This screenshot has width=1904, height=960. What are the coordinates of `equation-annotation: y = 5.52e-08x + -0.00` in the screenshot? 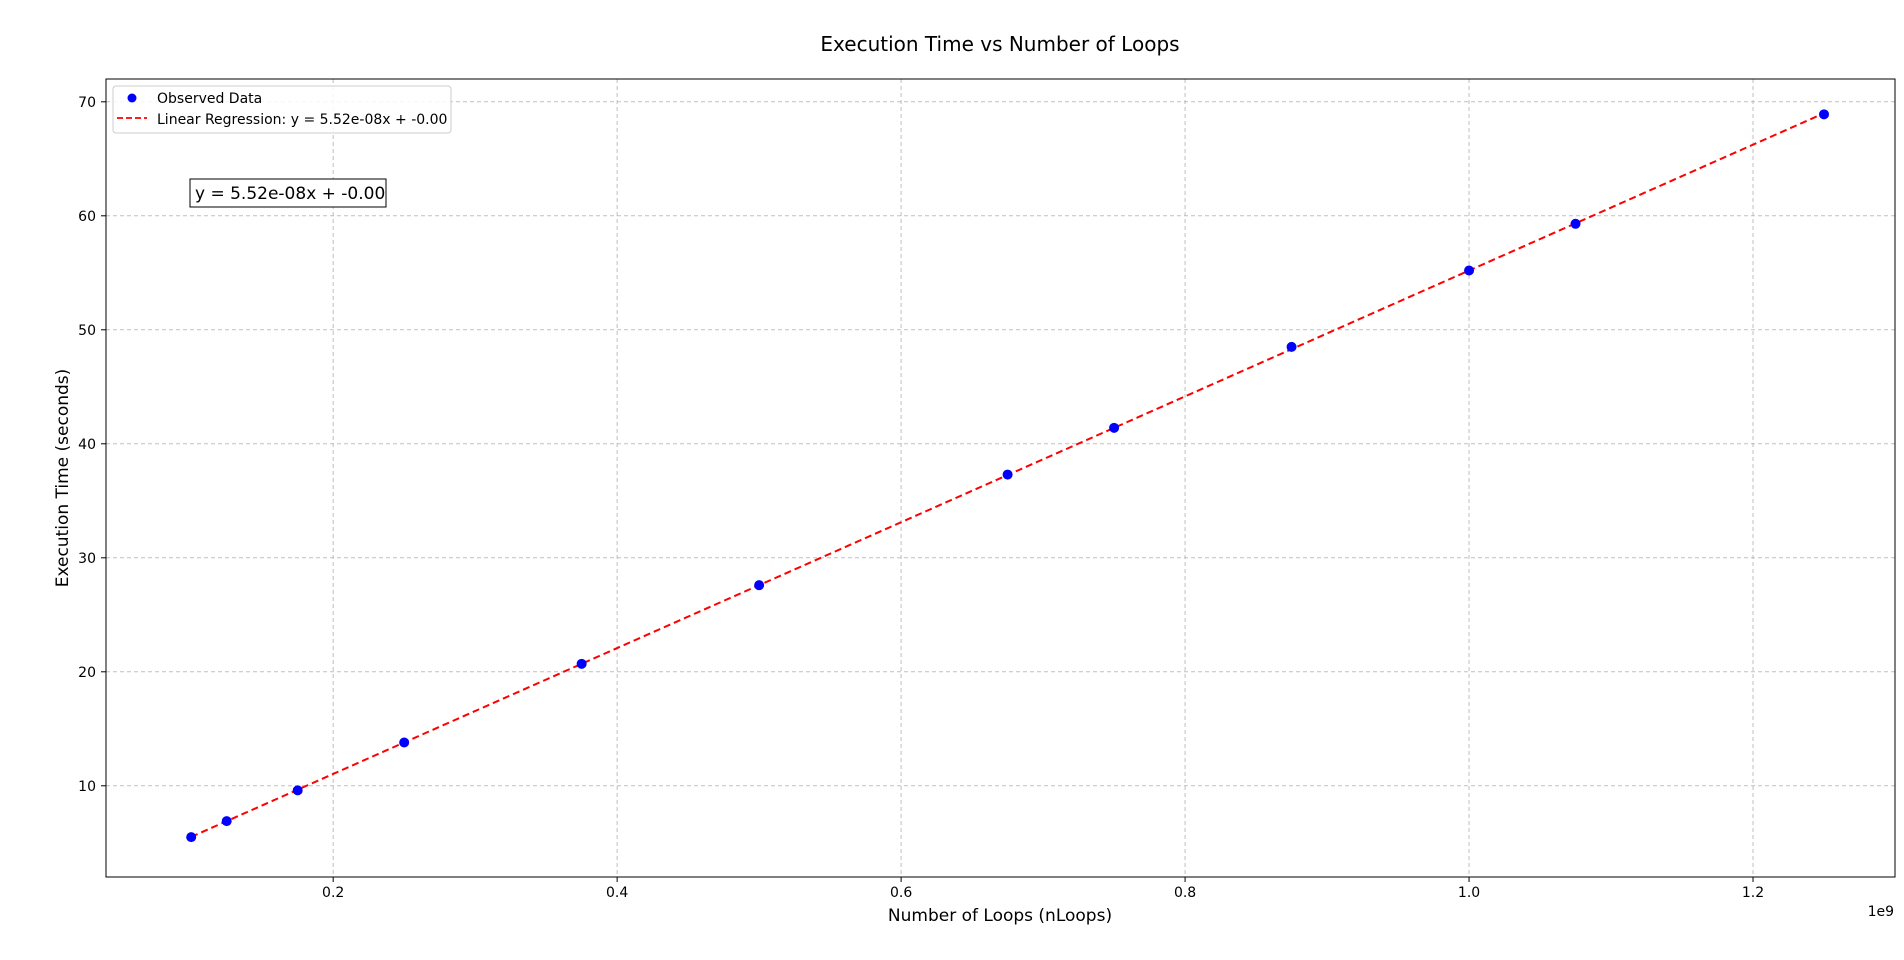 It's located at (288, 193).